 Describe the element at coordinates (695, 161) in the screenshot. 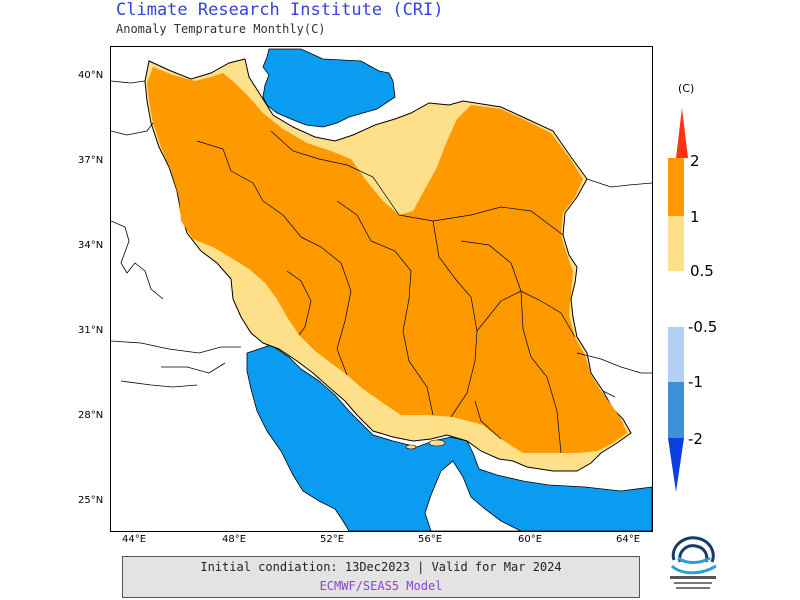

I see `legend-label-2: 2` at that location.